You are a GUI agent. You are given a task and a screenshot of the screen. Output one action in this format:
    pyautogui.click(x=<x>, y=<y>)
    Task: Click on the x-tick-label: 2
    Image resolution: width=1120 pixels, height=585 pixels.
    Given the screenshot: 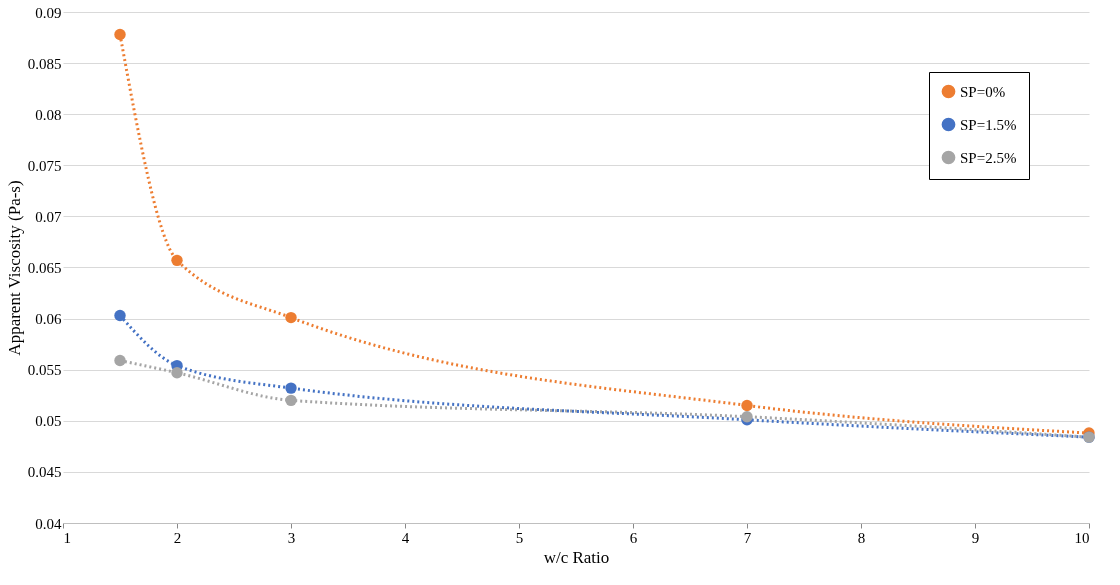 What is the action you would take?
    pyautogui.click(x=177, y=537)
    